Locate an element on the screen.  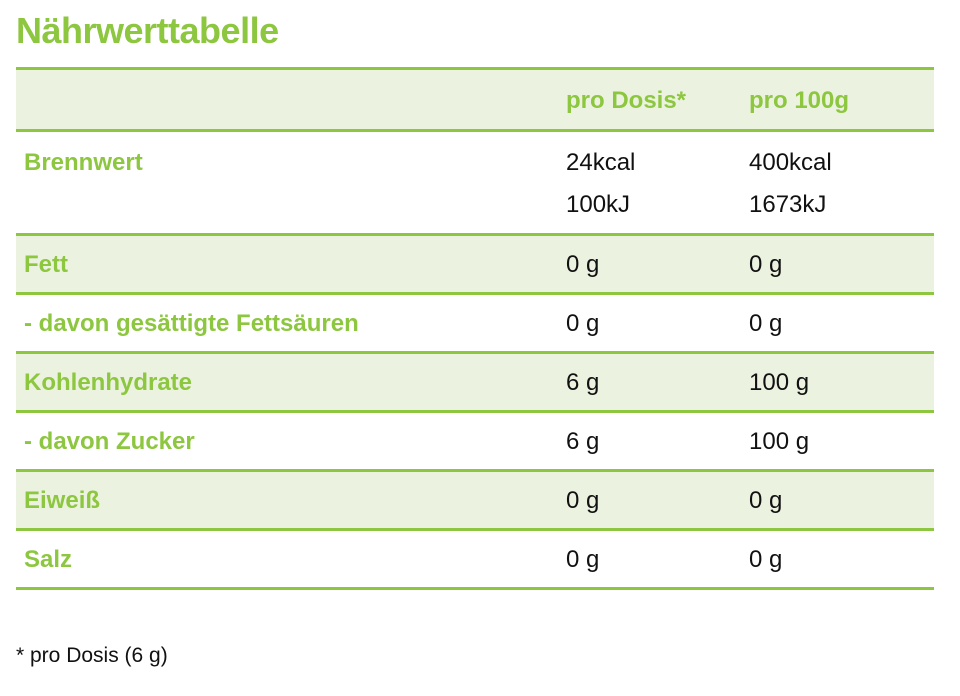
footnote: * pro Dosis (6 g) is located at coordinates (92, 655).